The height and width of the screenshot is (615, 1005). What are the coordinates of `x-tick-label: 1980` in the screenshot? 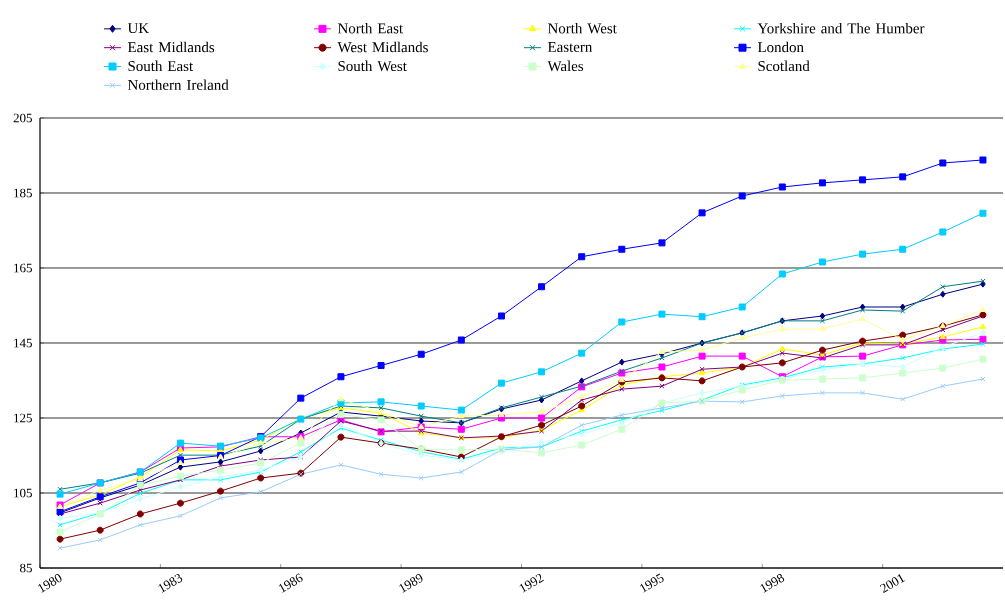 It's located at (50, 583).